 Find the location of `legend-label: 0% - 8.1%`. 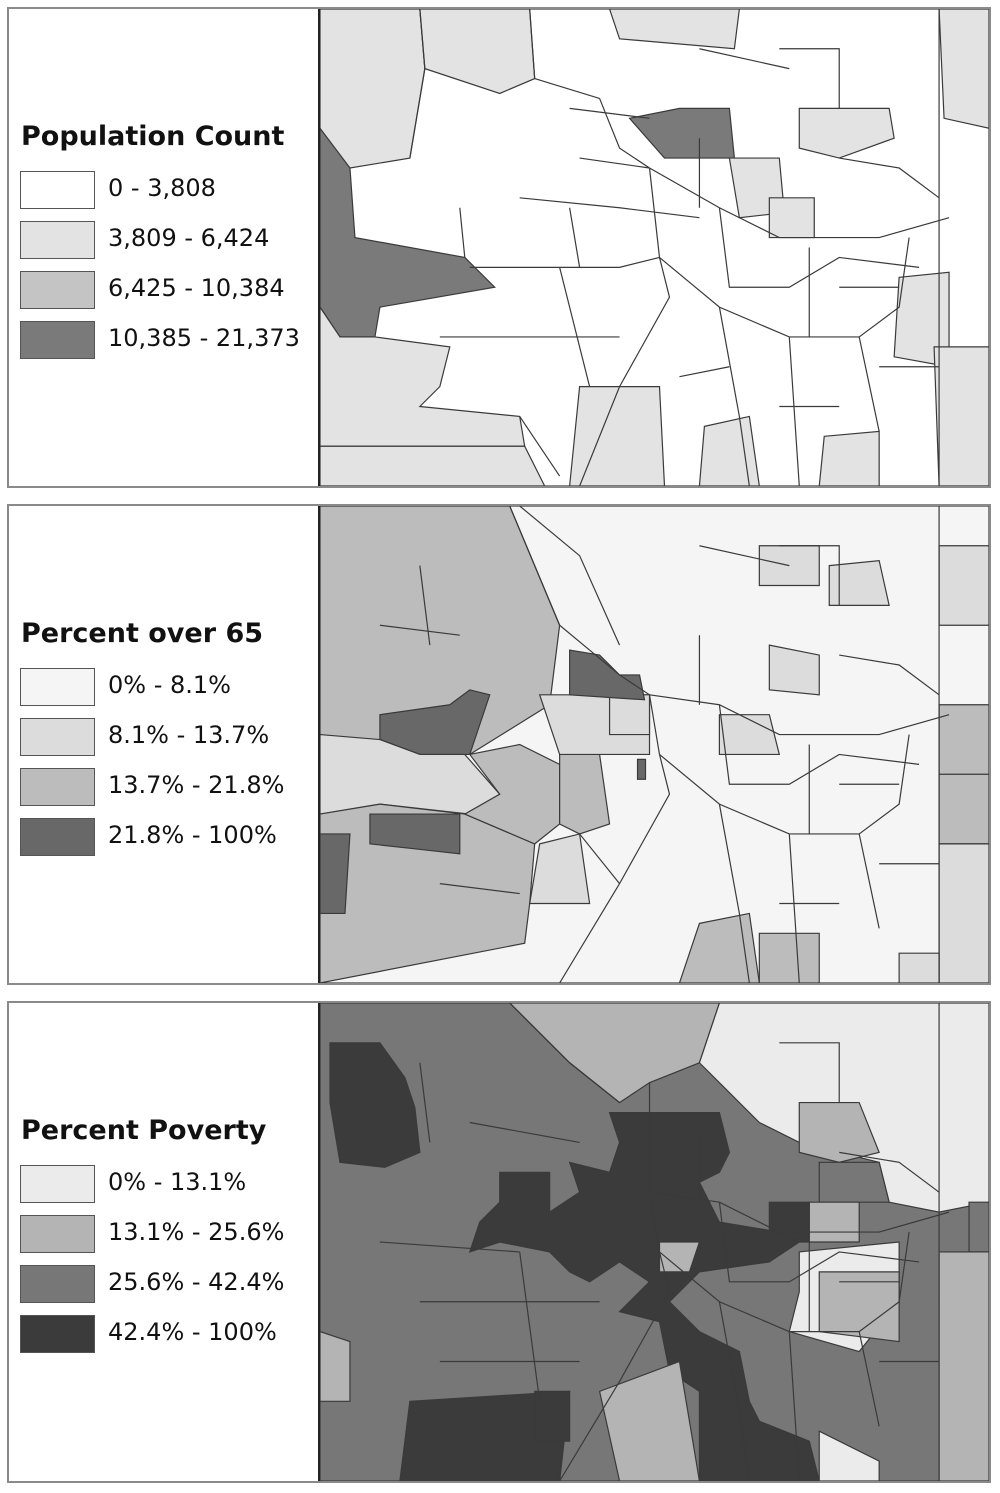

legend-label: 0% - 8.1% is located at coordinates (169, 685).